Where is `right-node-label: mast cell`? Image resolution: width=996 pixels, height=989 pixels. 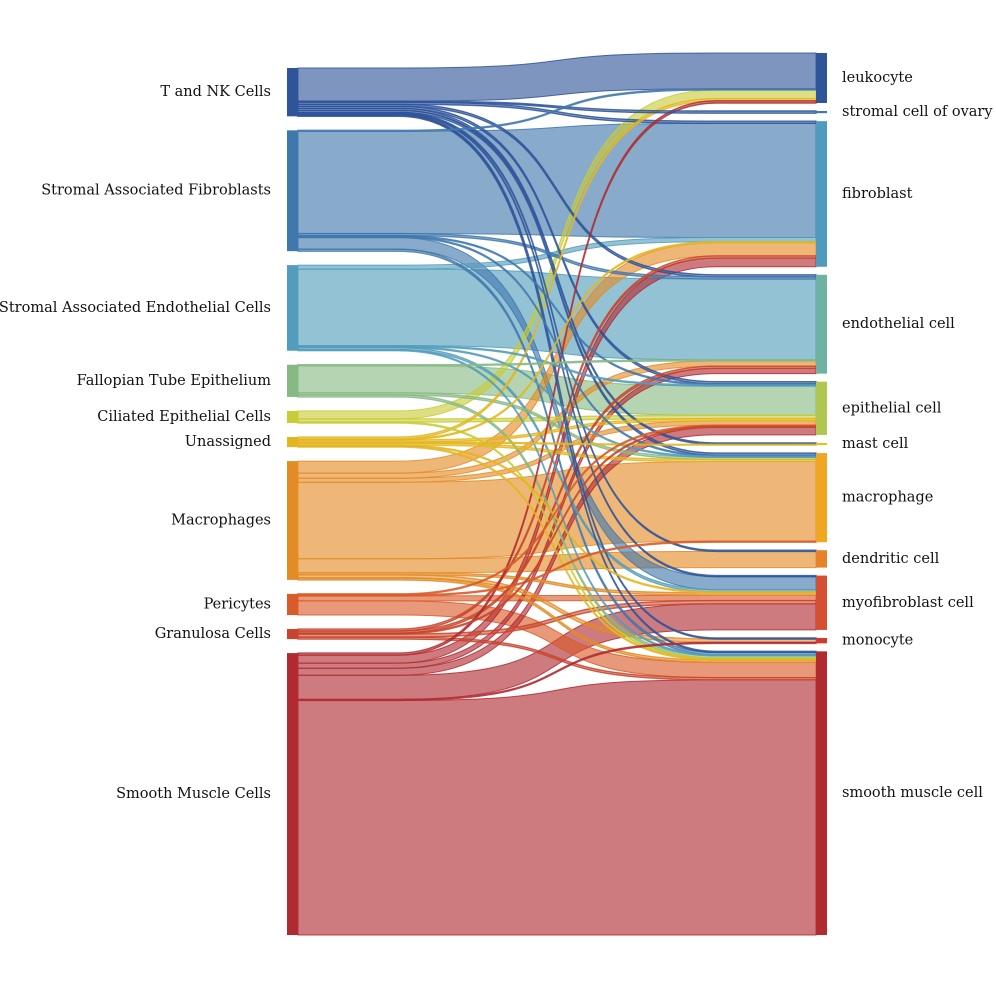
right-node-label: mast cell is located at coordinates (875, 444).